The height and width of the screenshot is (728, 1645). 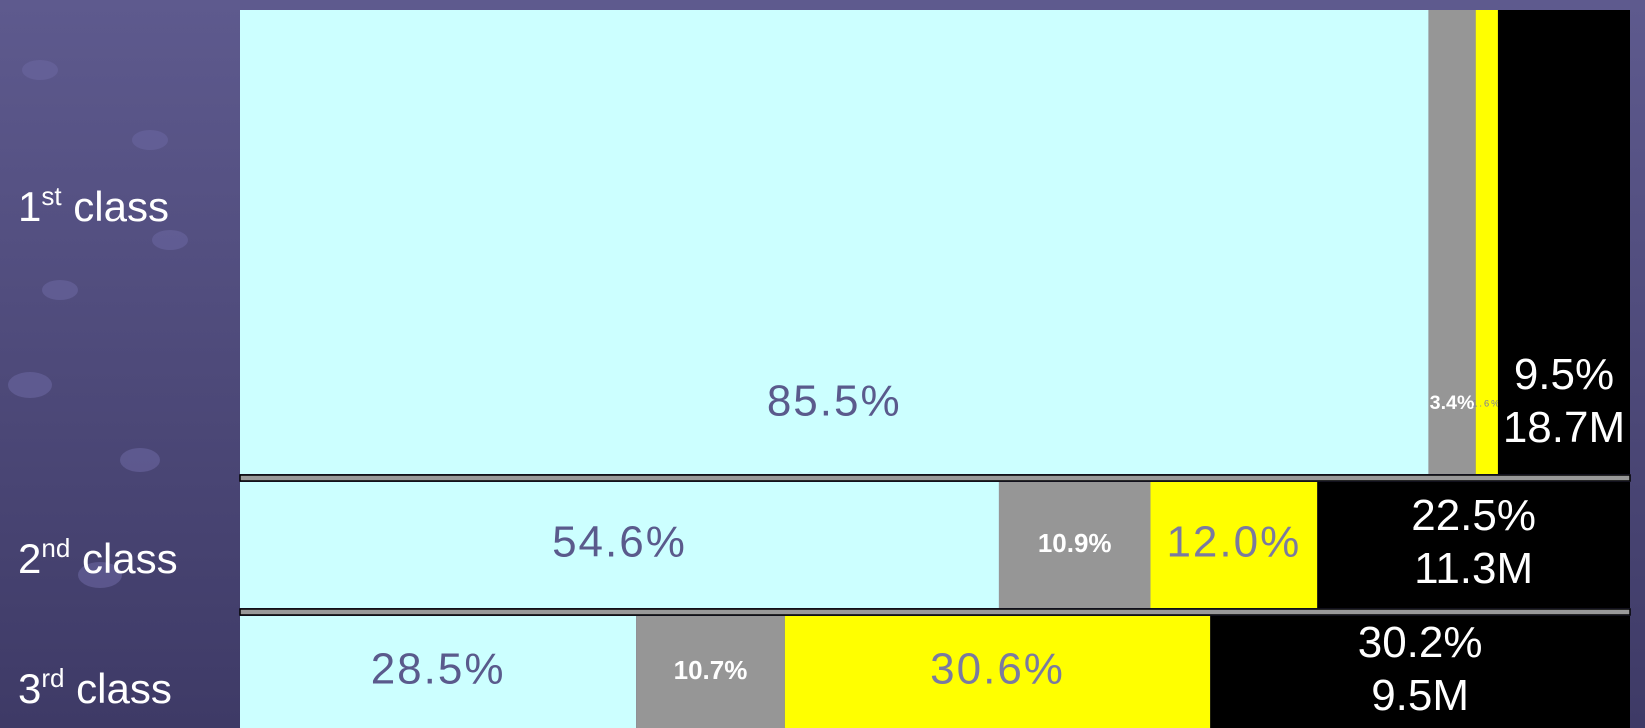 What do you see at coordinates (1564, 374) in the screenshot?
I see `value-label: 9.5%` at bounding box center [1564, 374].